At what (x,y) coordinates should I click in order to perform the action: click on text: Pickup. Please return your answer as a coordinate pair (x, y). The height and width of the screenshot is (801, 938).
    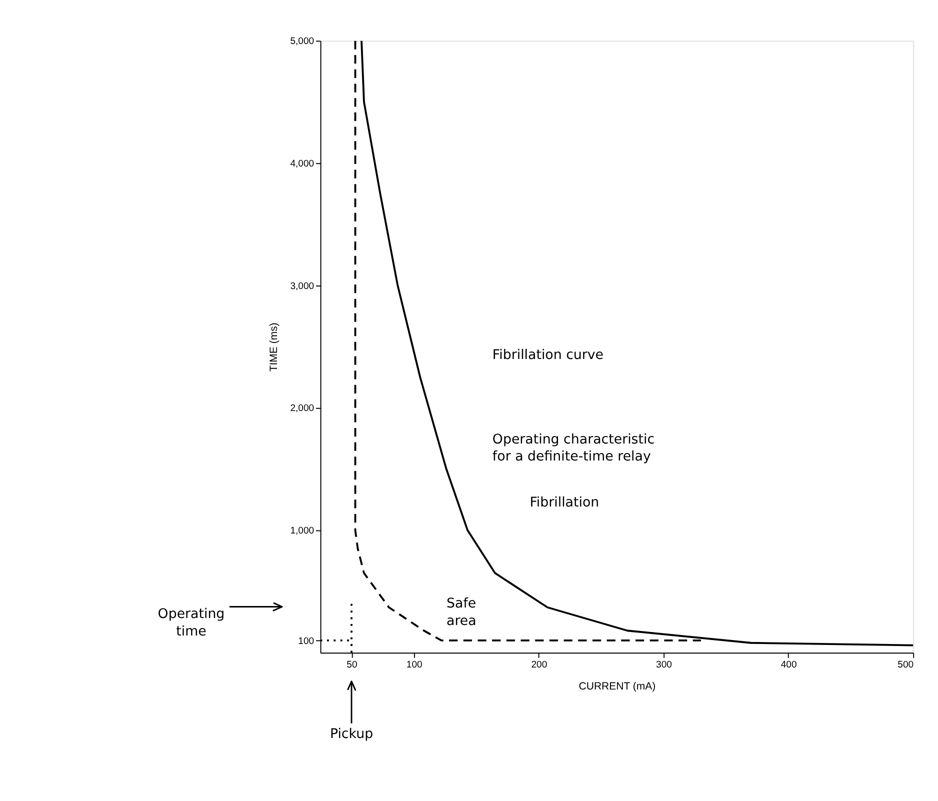
    Looking at the image, I should click on (352, 734).